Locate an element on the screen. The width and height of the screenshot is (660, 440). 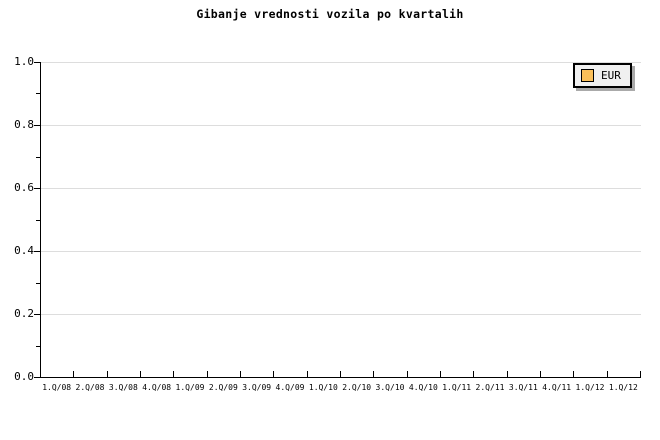
y-tick-label: 0.2 is located at coordinates (24, 313).